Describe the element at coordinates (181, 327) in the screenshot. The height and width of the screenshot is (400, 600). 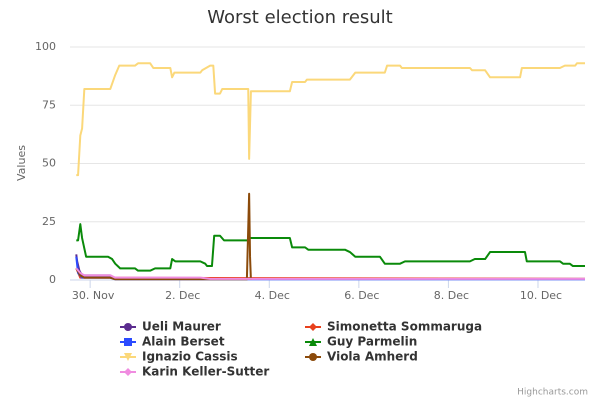
I see `legend-label: Ueli Maurer` at that location.